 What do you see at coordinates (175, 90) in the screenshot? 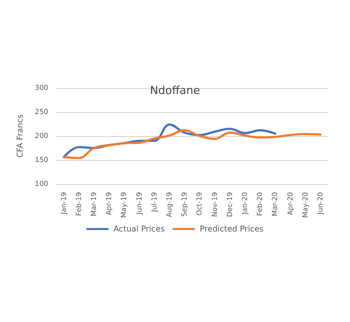
I see `chart-title: Ndoffane` at bounding box center [175, 90].